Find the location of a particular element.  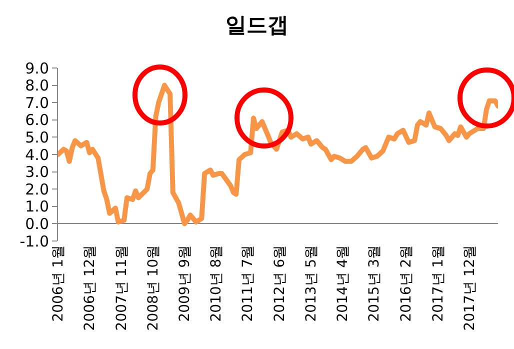

x-tick-label: 2008년 10월 is located at coordinates (153, 287).